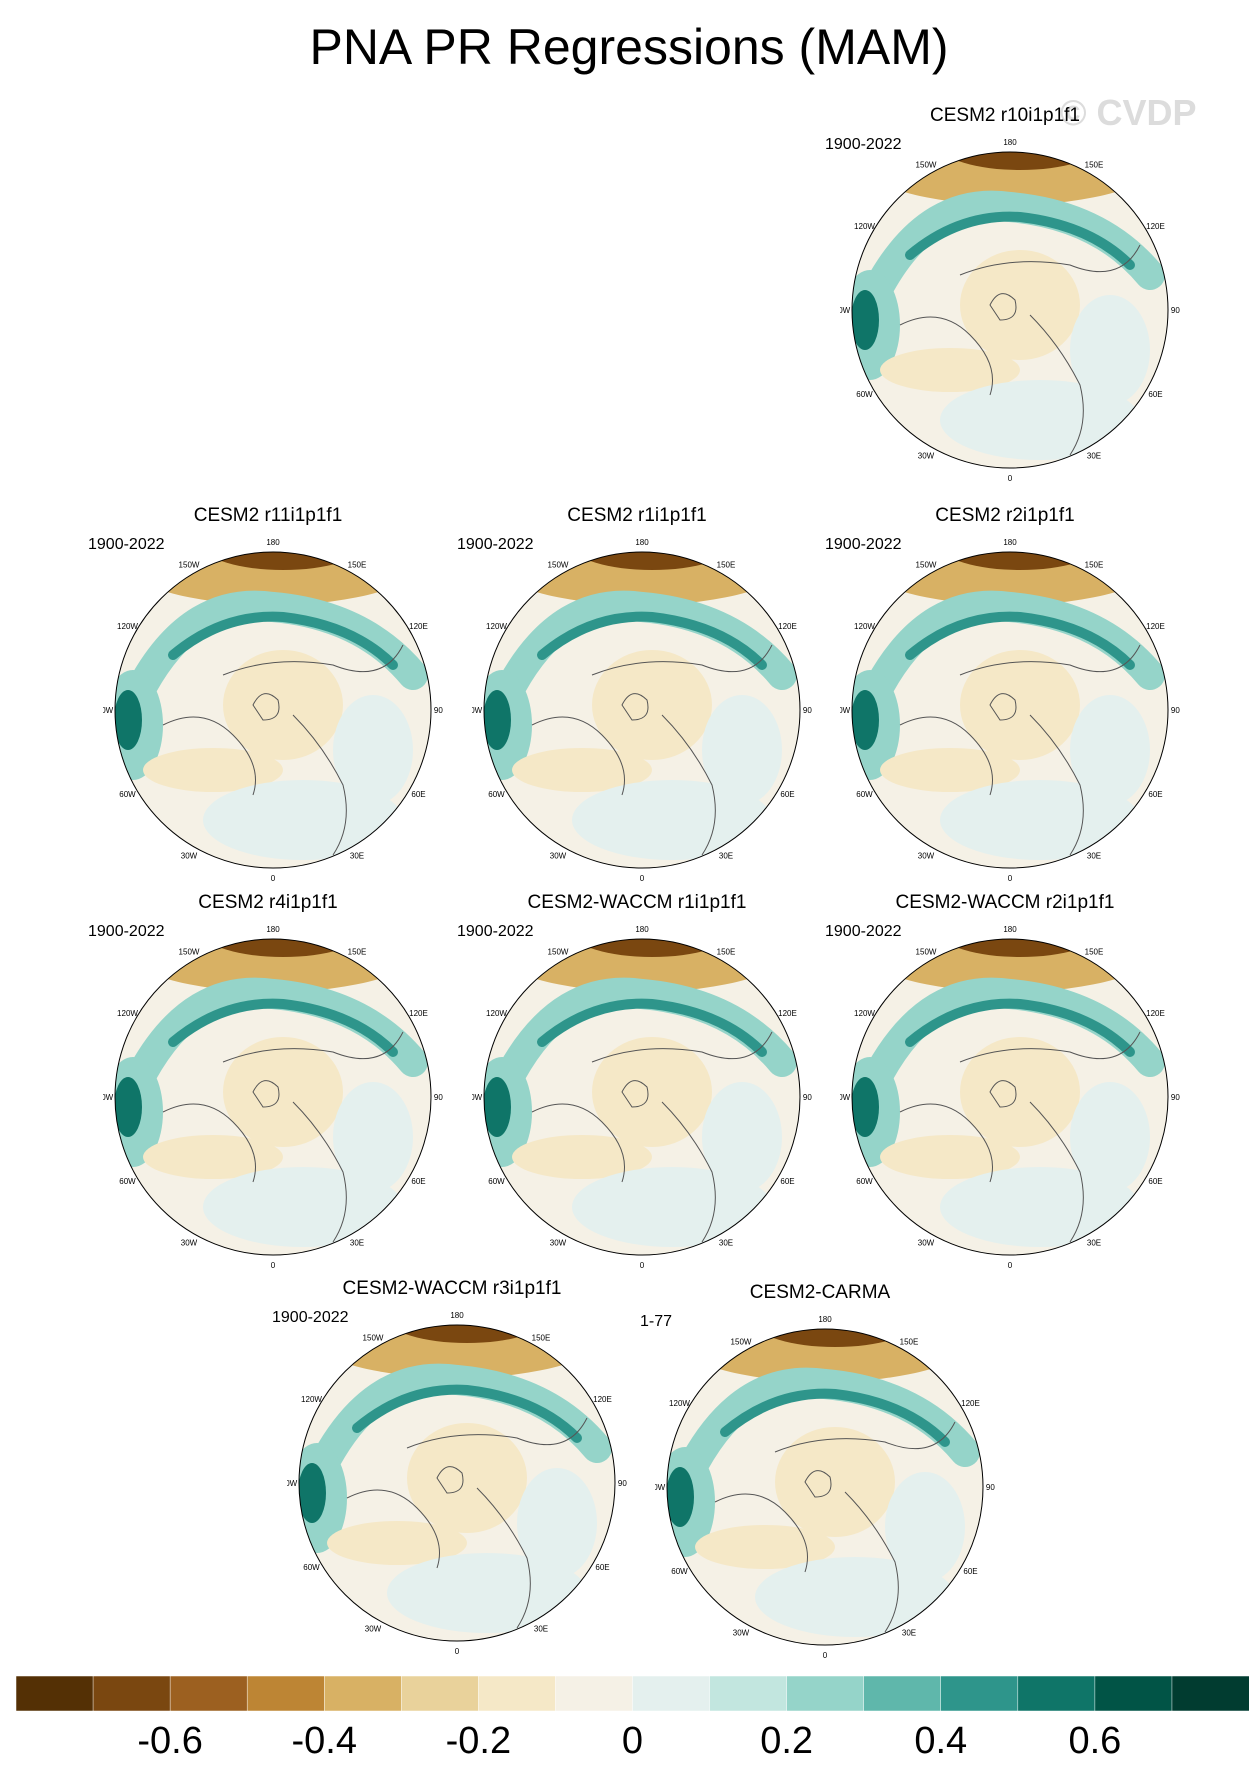  I want to click on colorbar-tick-label: 0.4, so click(941, 1741).